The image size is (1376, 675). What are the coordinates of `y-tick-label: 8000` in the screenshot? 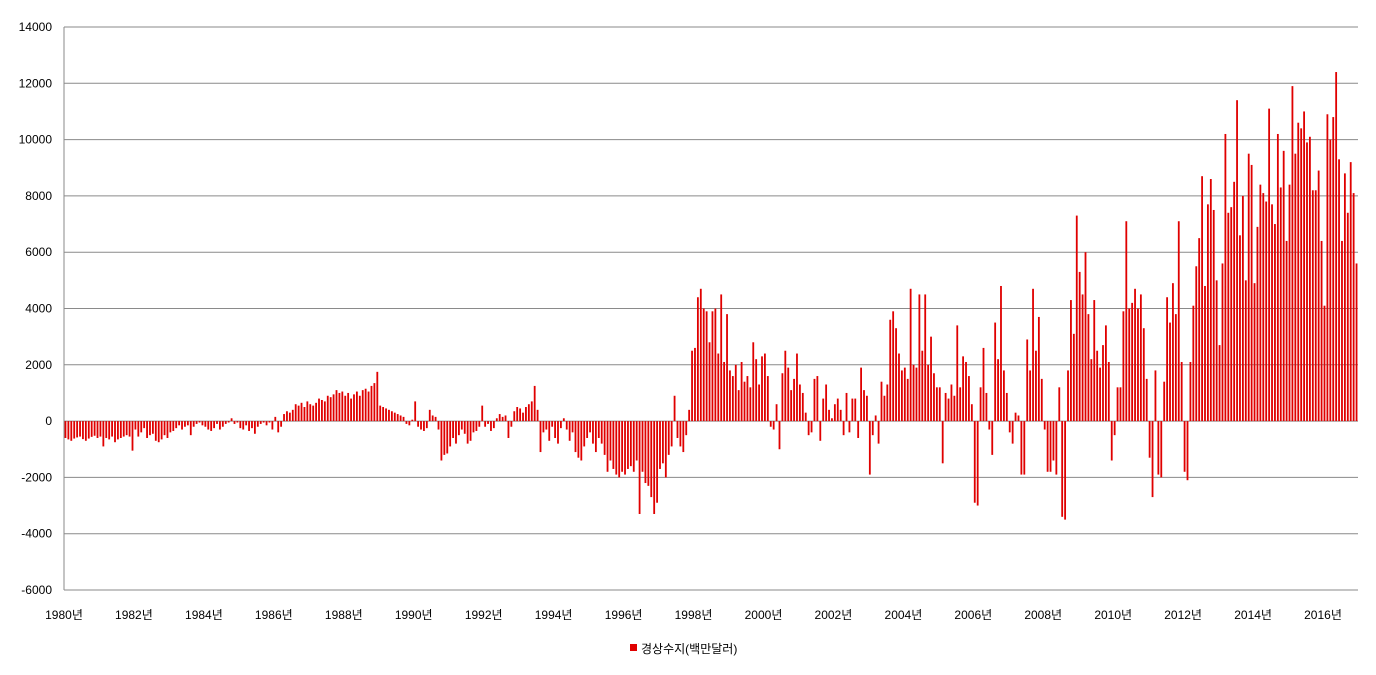 It's located at (38, 196).